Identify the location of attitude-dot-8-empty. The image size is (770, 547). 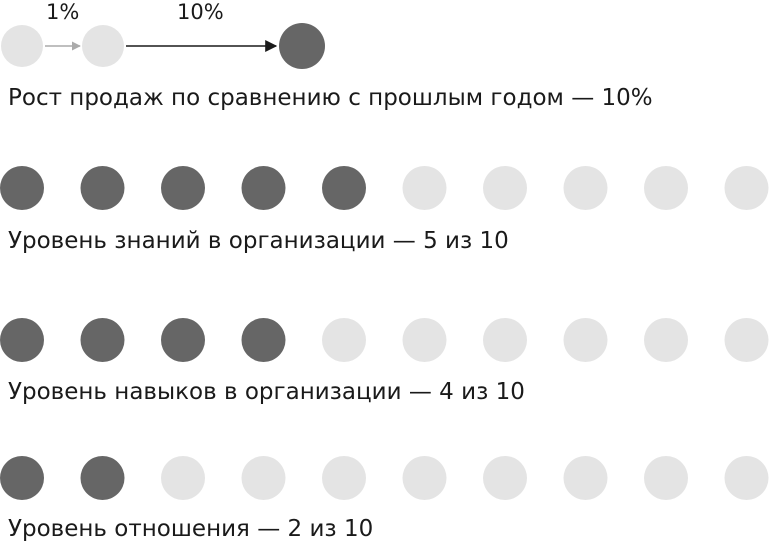
(585, 478).